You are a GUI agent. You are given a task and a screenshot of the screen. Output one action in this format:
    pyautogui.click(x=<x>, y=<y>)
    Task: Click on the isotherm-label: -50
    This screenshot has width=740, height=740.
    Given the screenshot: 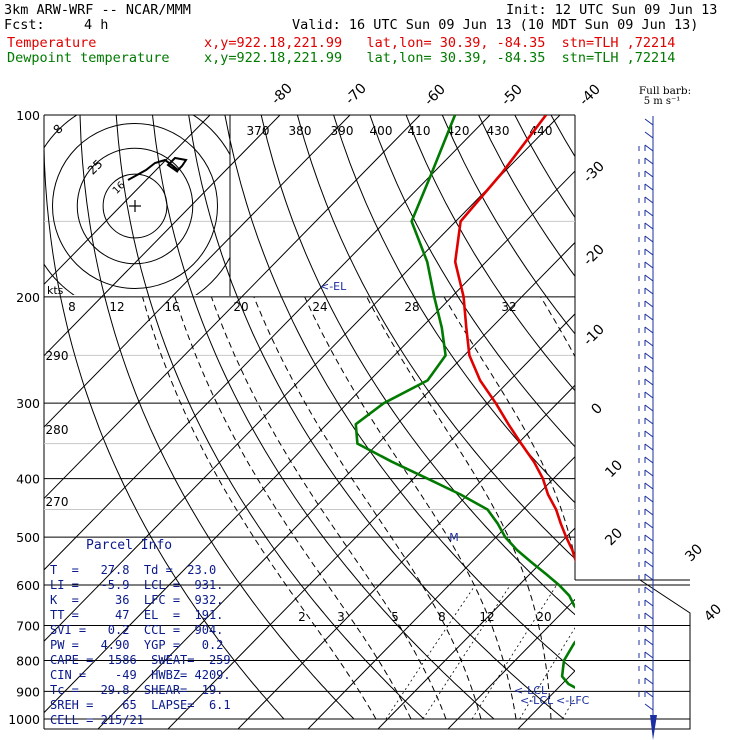 What is the action you would take?
    pyautogui.click(x=511, y=94)
    